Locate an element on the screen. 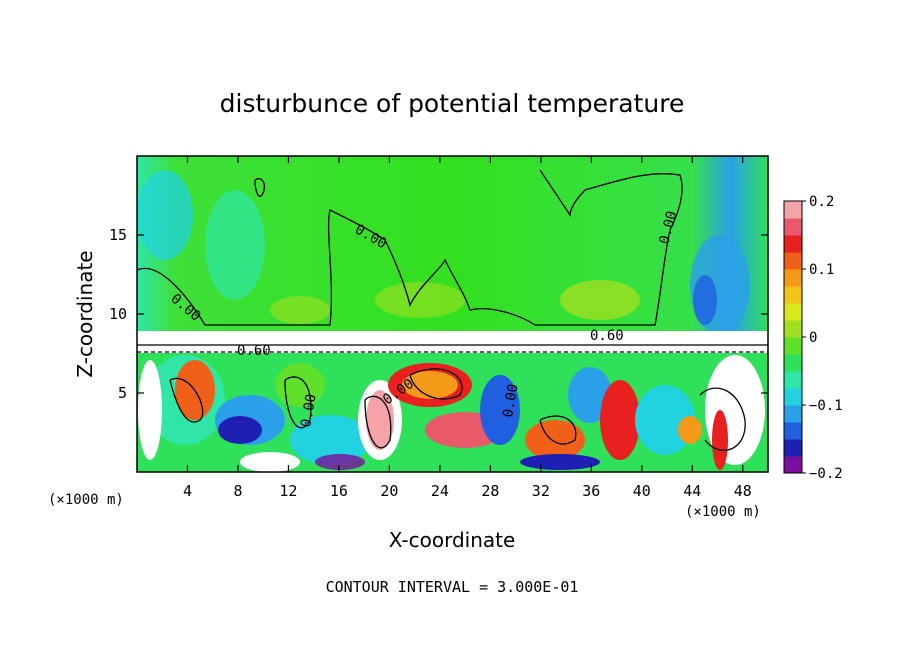  y-tick-label: 10 is located at coordinates (118, 314).